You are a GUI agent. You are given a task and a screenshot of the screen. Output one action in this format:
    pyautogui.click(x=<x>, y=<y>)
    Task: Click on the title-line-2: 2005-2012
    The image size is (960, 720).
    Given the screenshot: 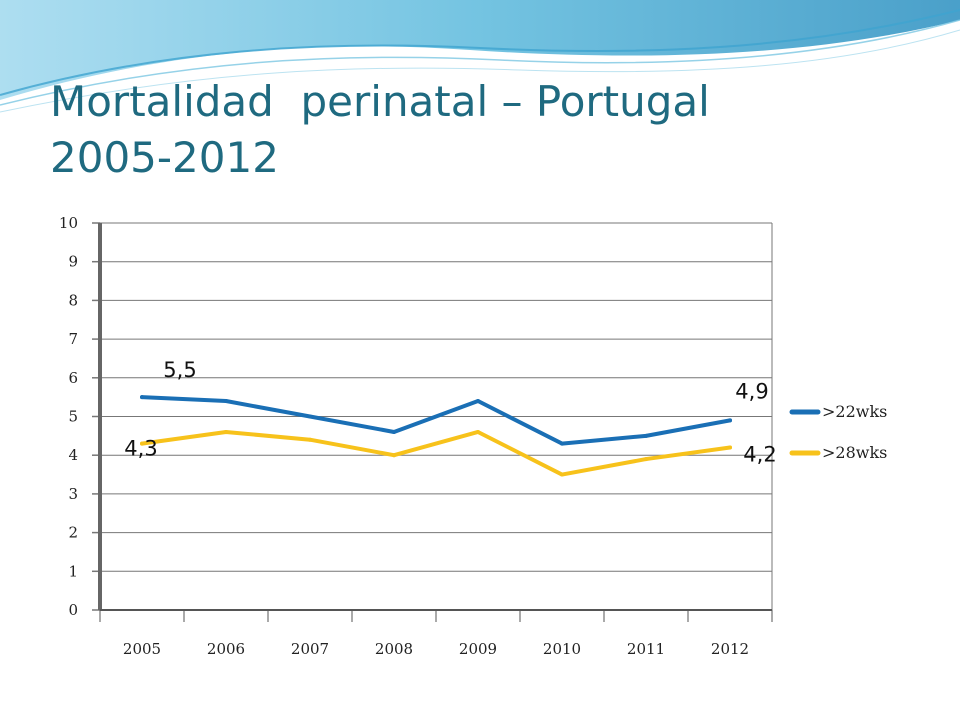 What is the action you would take?
    pyautogui.click(x=164, y=157)
    